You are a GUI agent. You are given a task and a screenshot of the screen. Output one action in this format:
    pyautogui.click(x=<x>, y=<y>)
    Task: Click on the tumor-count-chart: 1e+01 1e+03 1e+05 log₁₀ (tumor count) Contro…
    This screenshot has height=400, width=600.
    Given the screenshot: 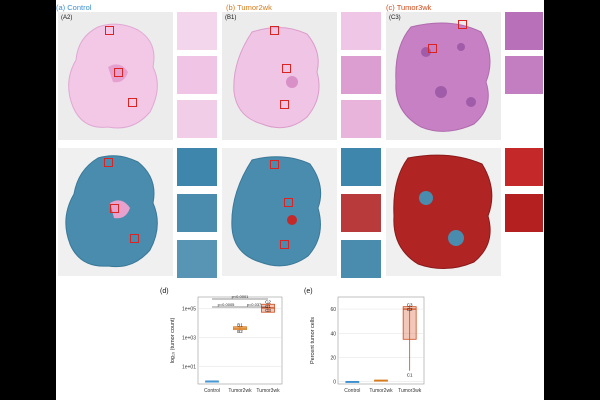 What is the action you would take?
    pyautogui.click(x=226, y=344)
    